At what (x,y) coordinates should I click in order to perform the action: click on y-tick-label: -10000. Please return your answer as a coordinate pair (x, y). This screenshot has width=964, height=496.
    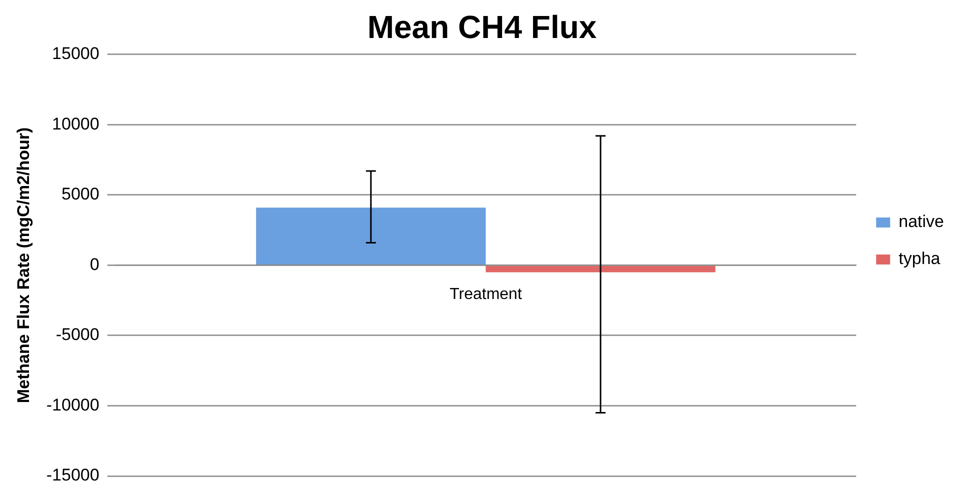
    Looking at the image, I should click on (73, 404).